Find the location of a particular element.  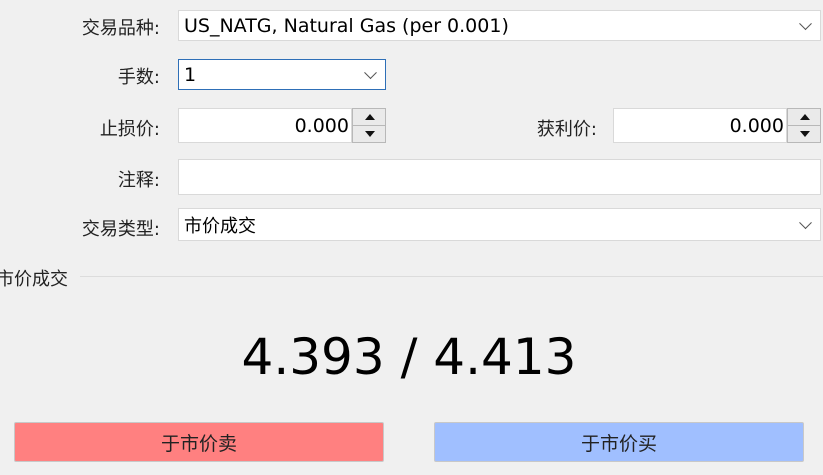

stop-loss-input: 0.000 is located at coordinates (265, 125).